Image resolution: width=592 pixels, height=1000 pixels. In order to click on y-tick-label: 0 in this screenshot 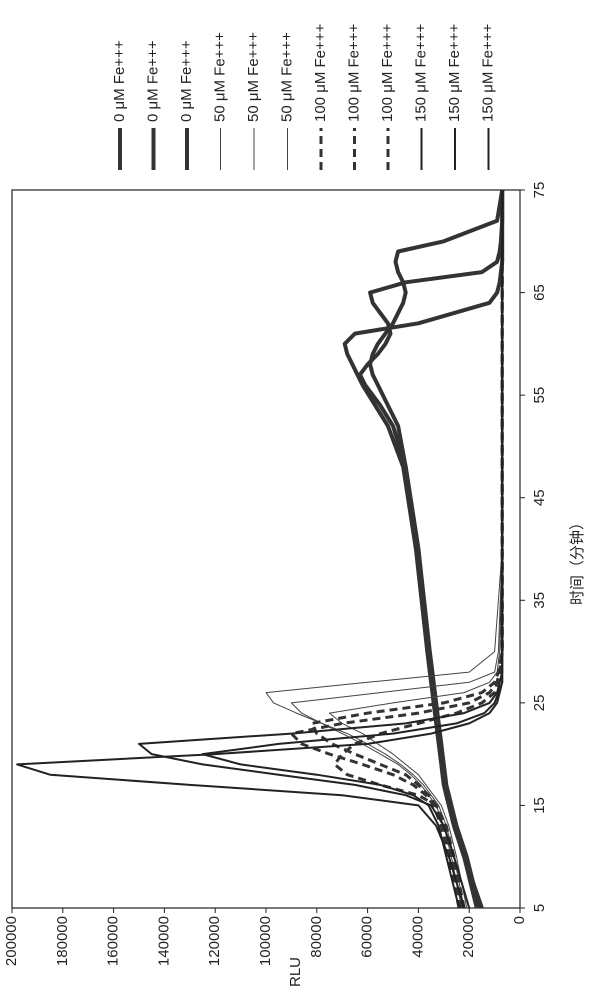, I will do `click(519, 920)`.